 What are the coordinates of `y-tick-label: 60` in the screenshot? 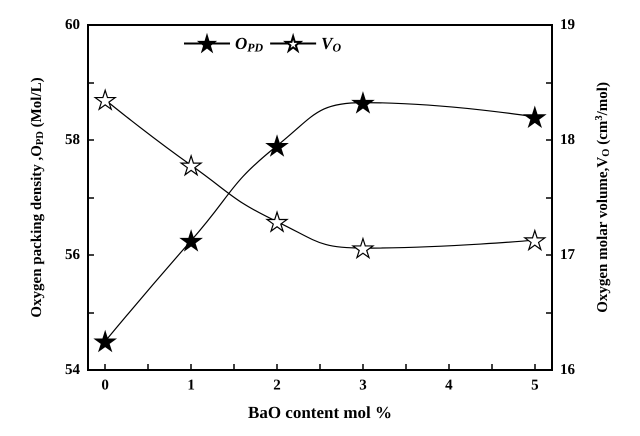 It's located at (72, 25).